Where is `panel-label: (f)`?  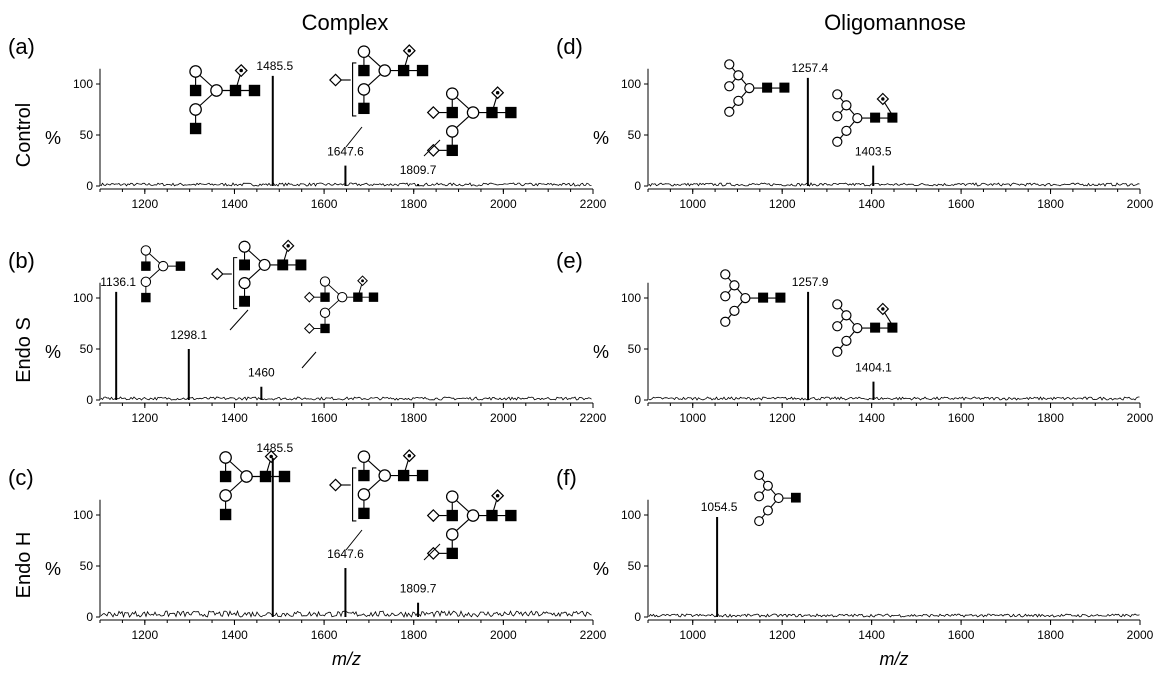 panel-label: (f) is located at coordinates (566, 477).